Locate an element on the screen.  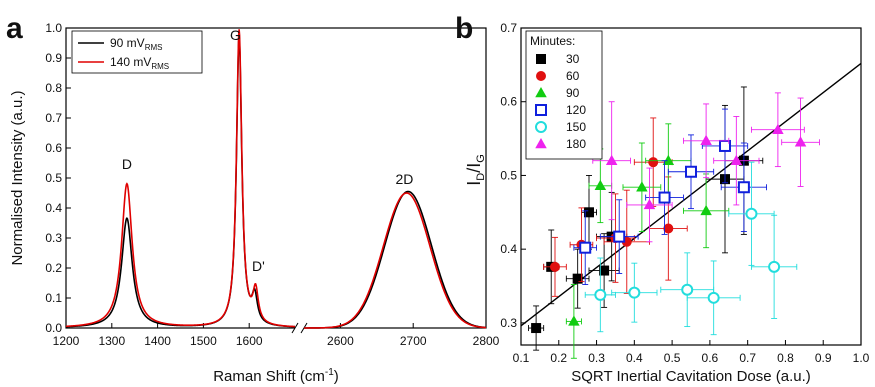
legend-label-90: 90 mVRMS is located at coordinates (136, 44).